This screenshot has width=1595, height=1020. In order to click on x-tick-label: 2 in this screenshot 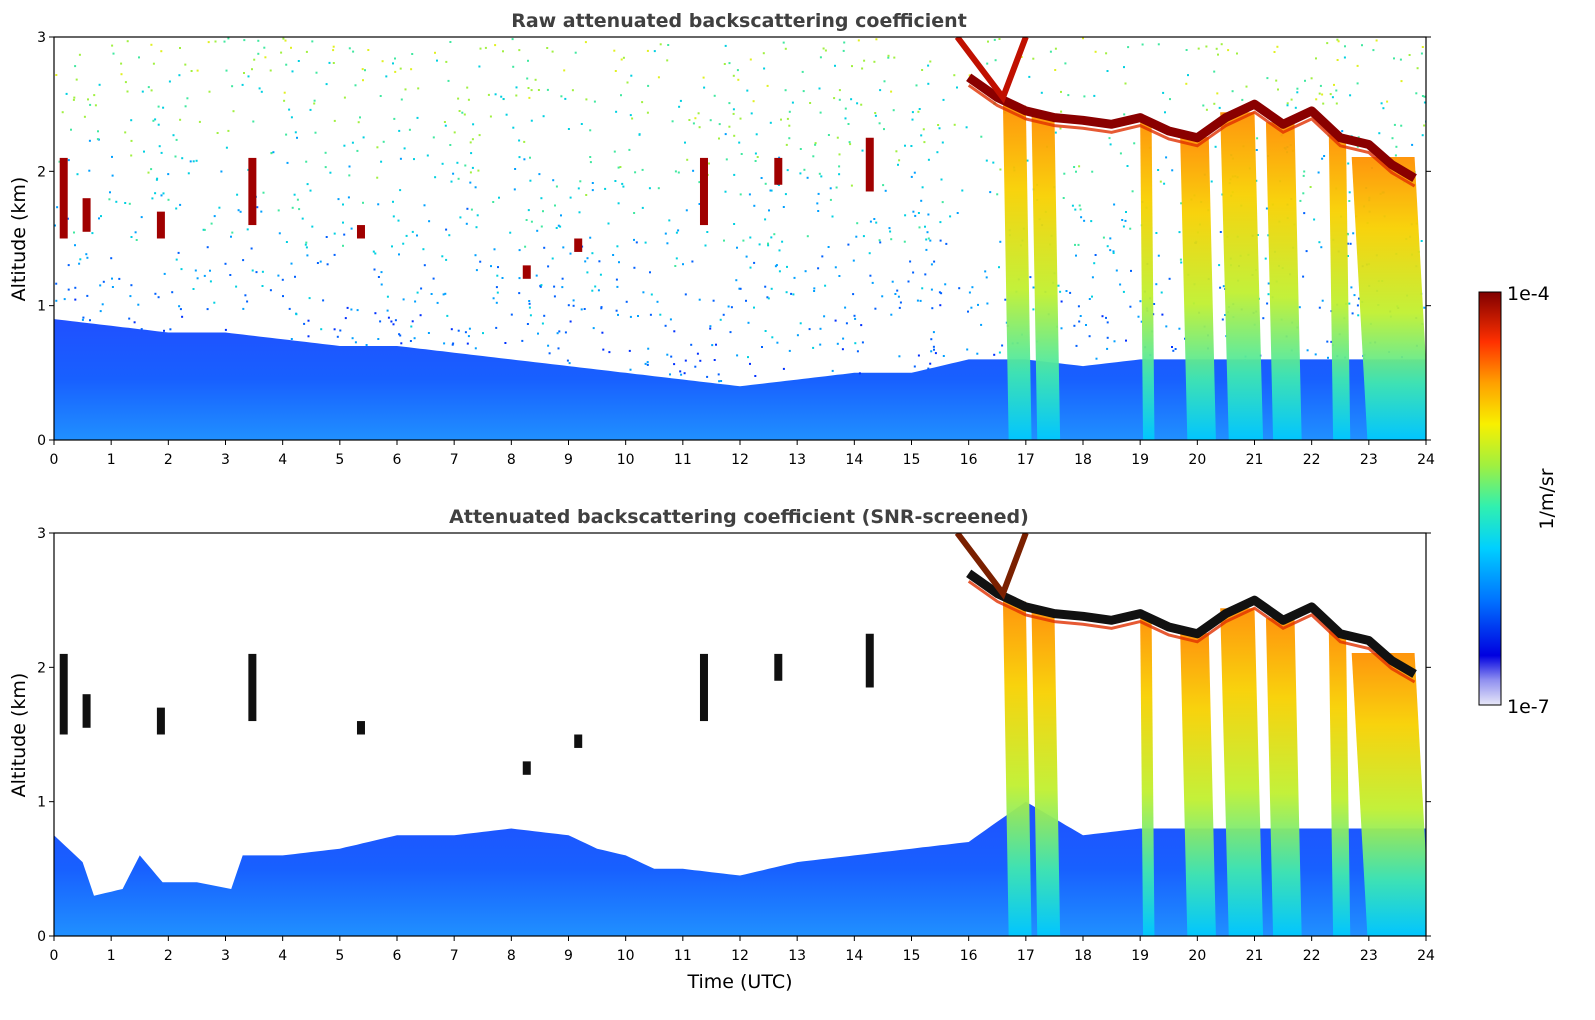, I will do `click(168, 956)`.